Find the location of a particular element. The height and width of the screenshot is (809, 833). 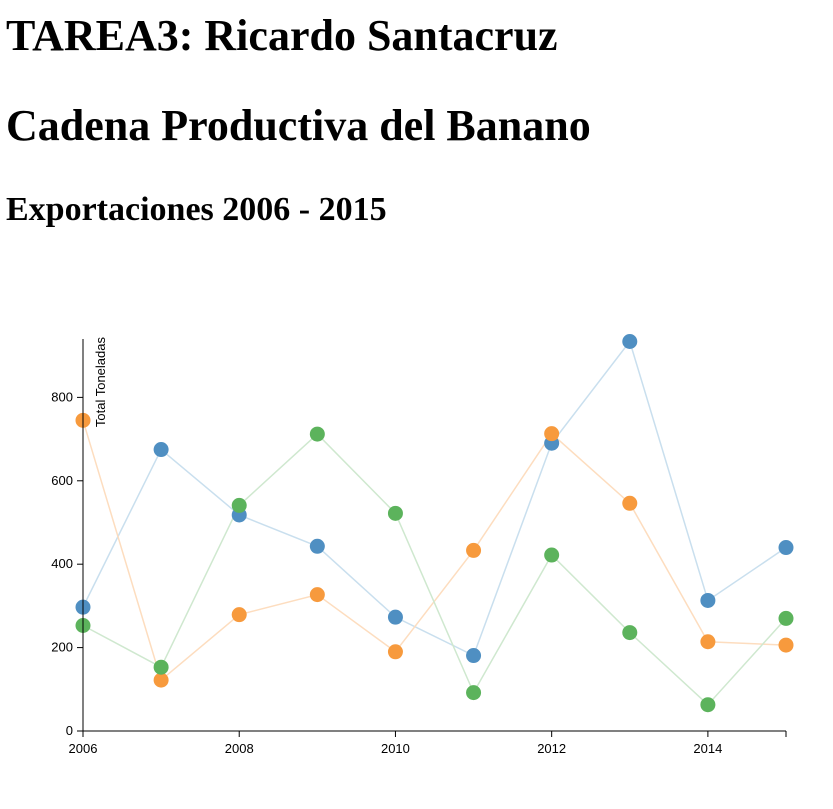

x-tick-label: 2006 is located at coordinates (83, 748).